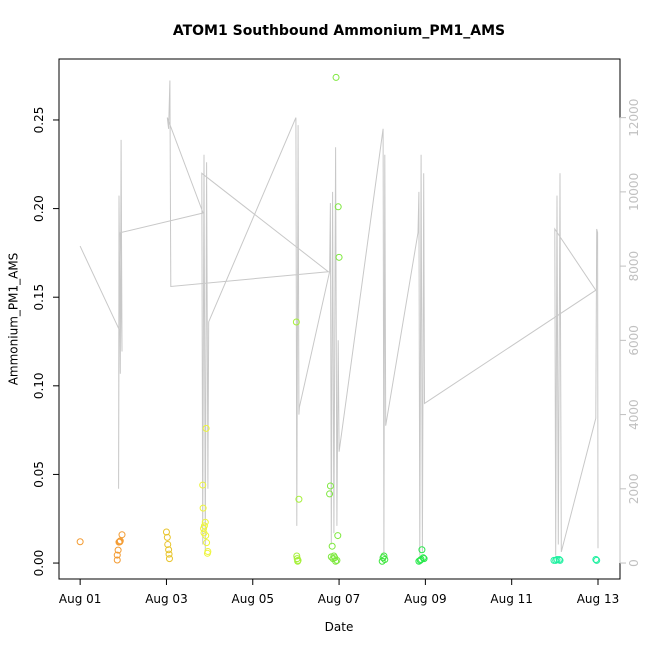 Image resolution: width=650 pixels, height=650 pixels. I want to click on x-tick-label: Aug 11, so click(511, 599).